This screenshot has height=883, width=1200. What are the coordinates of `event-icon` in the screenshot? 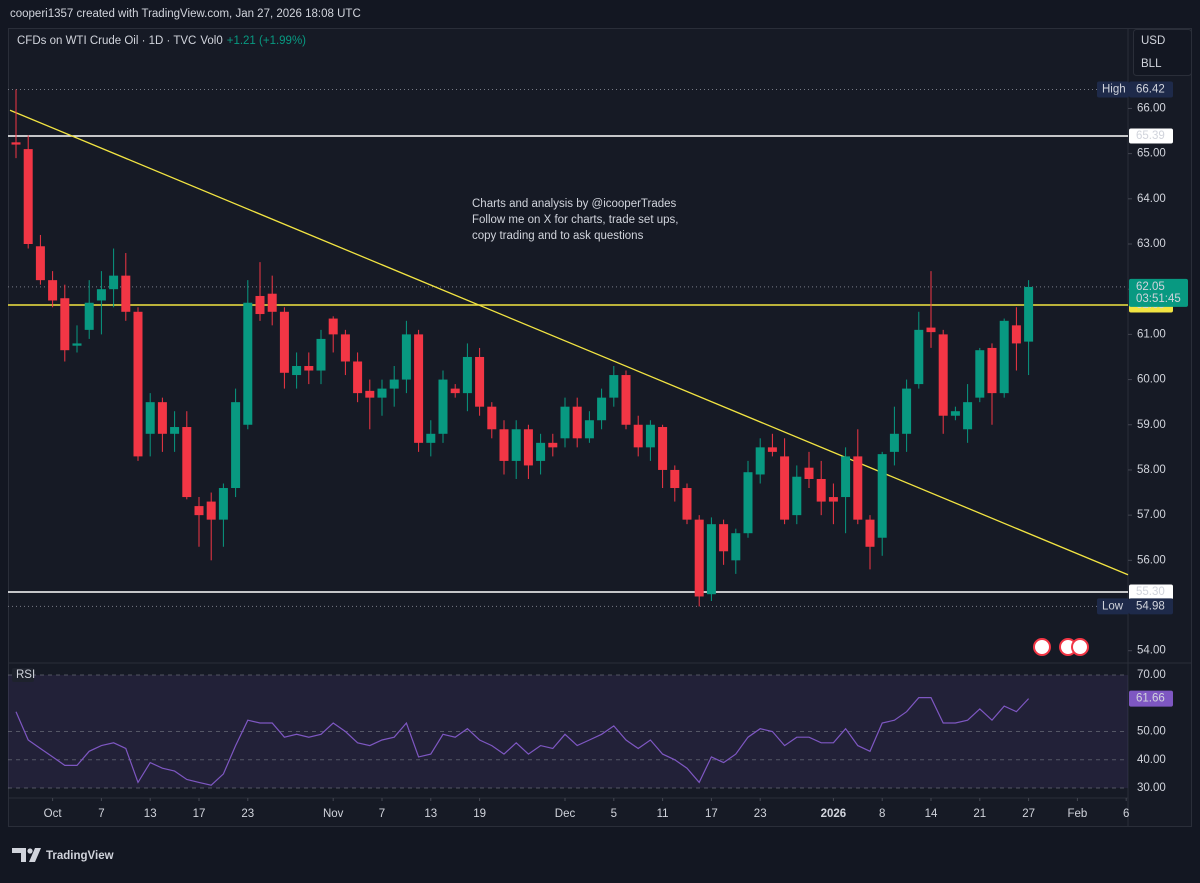 It's located at (1080, 647).